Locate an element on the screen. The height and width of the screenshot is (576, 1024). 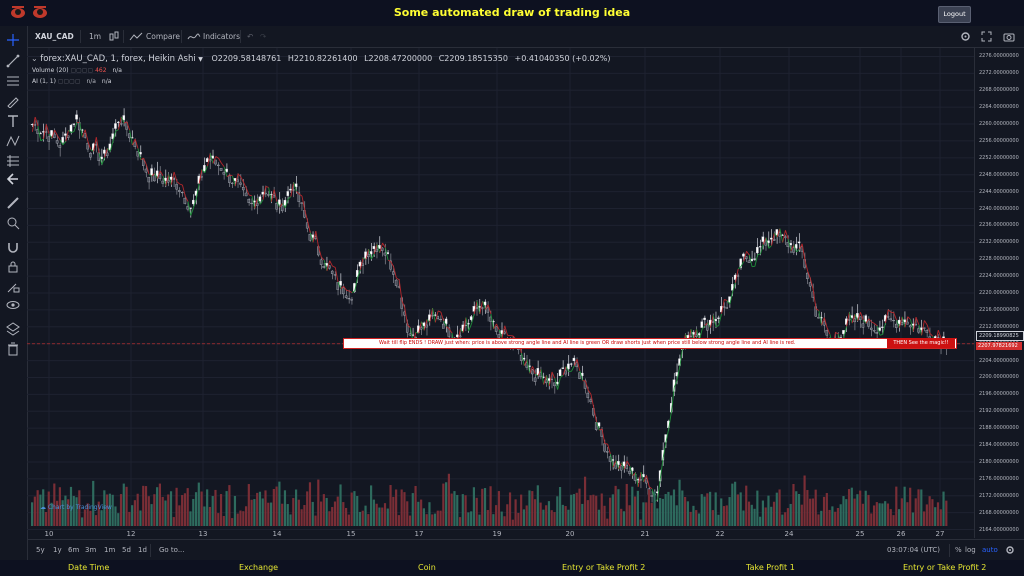
range-1y: 1y is located at coordinates (57, 550).